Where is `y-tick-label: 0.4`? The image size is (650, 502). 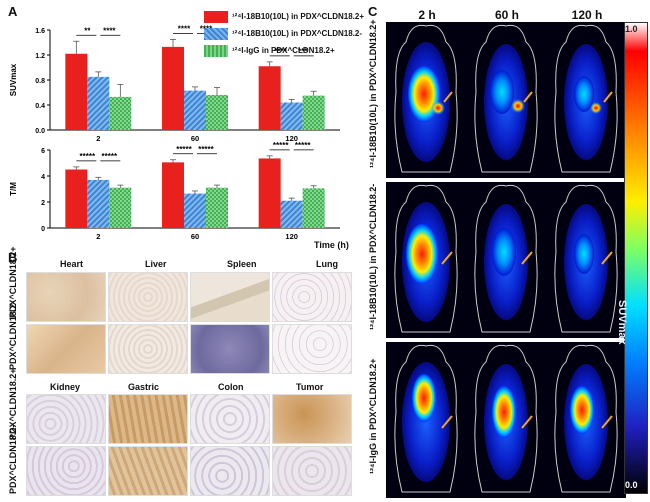
y-tick-label: 0.4 is located at coordinates (40, 106).